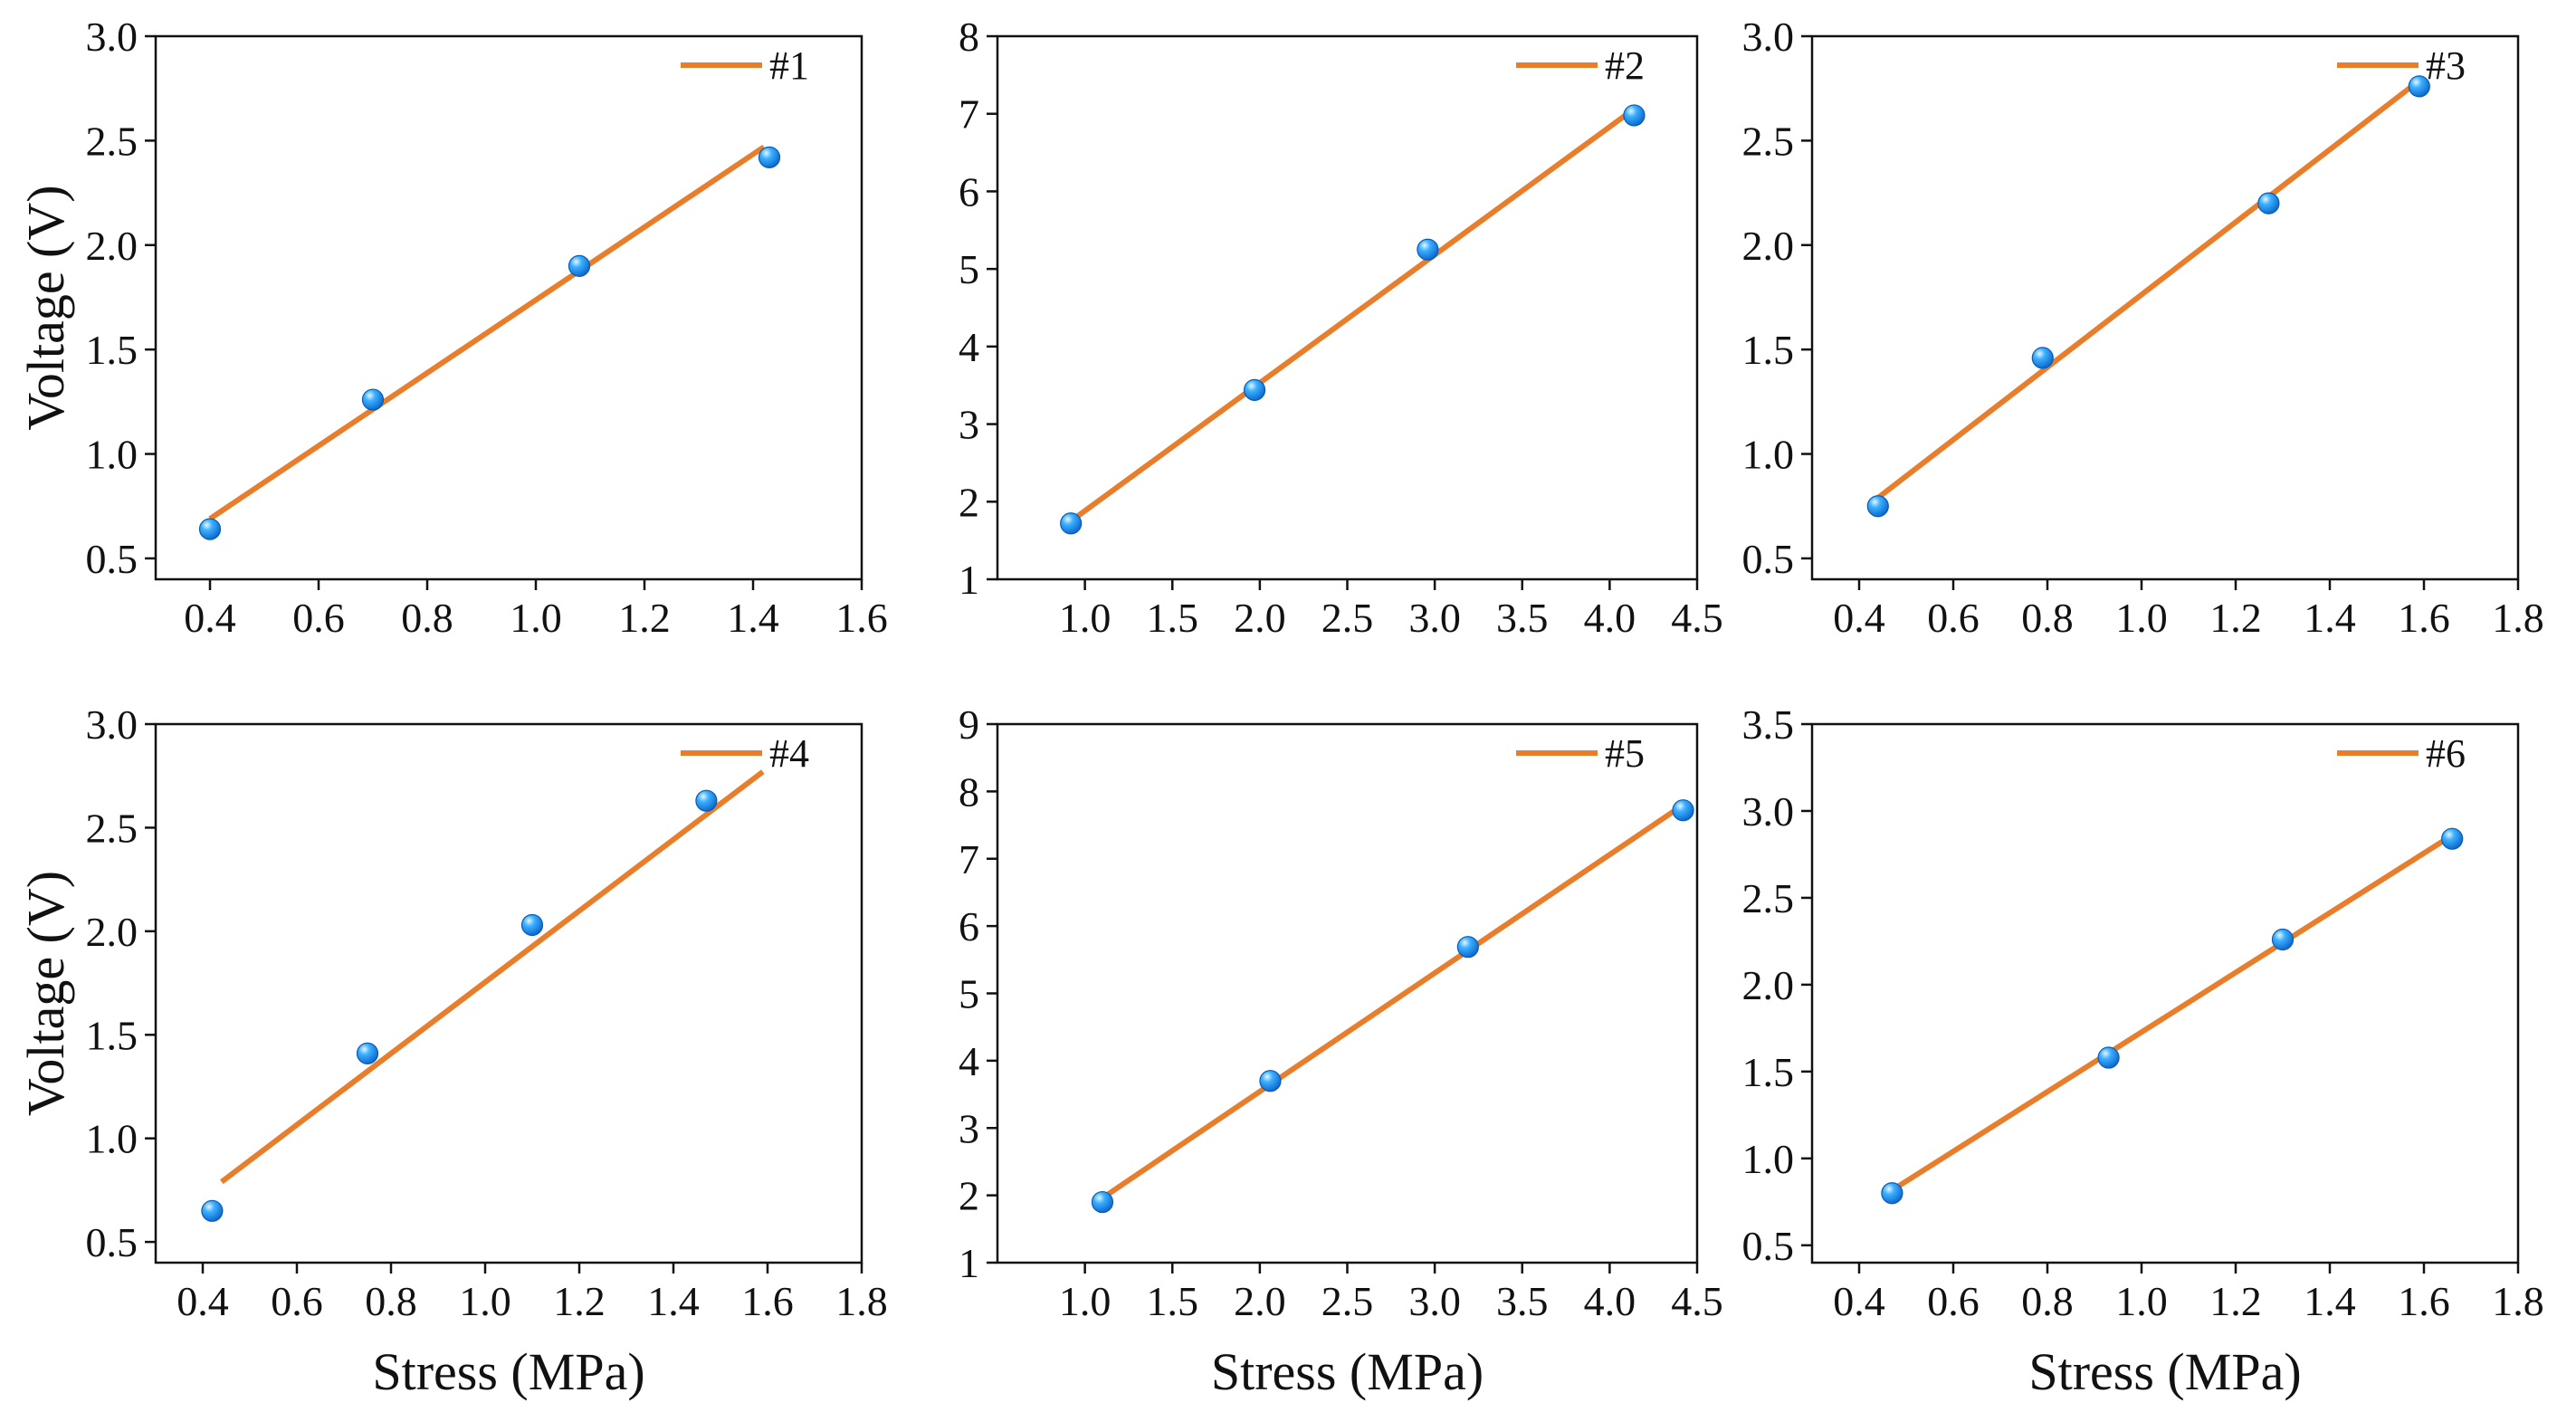 The width and height of the screenshot is (2576, 1412). What do you see at coordinates (1522, 618) in the screenshot?
I see `x-tick-label: 3.5` at bounding box center [1522, 618].